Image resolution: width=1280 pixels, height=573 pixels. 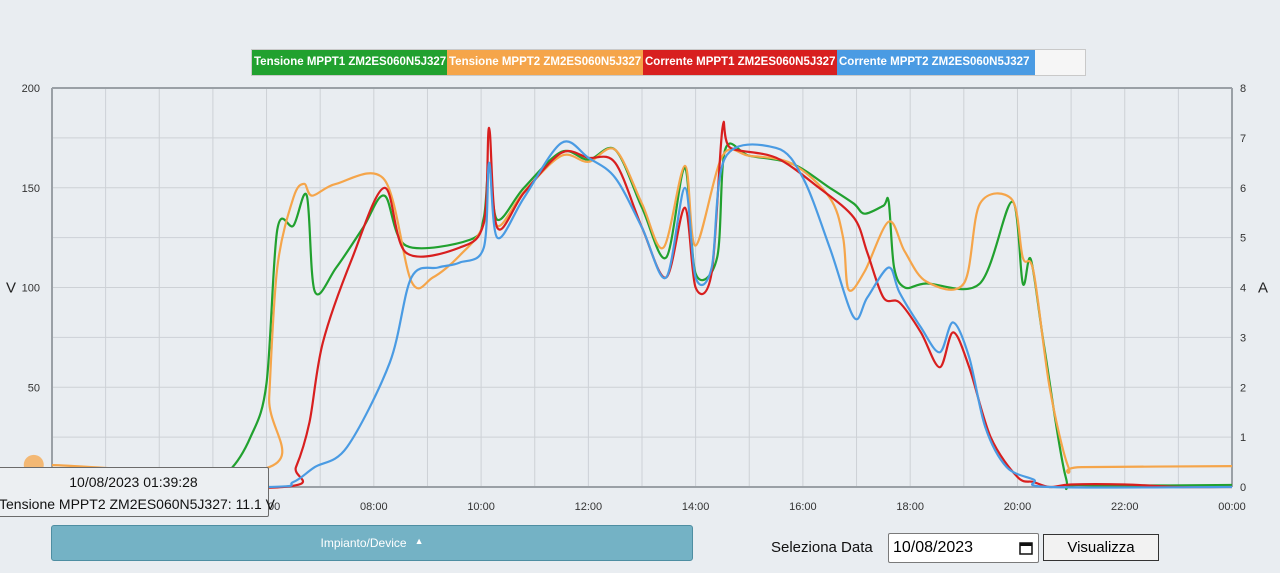 I want to click on legend-item-corrente-mppt2: Corrente MPPT2 ZM2ES060N5J327, so click(x=936, y=62).